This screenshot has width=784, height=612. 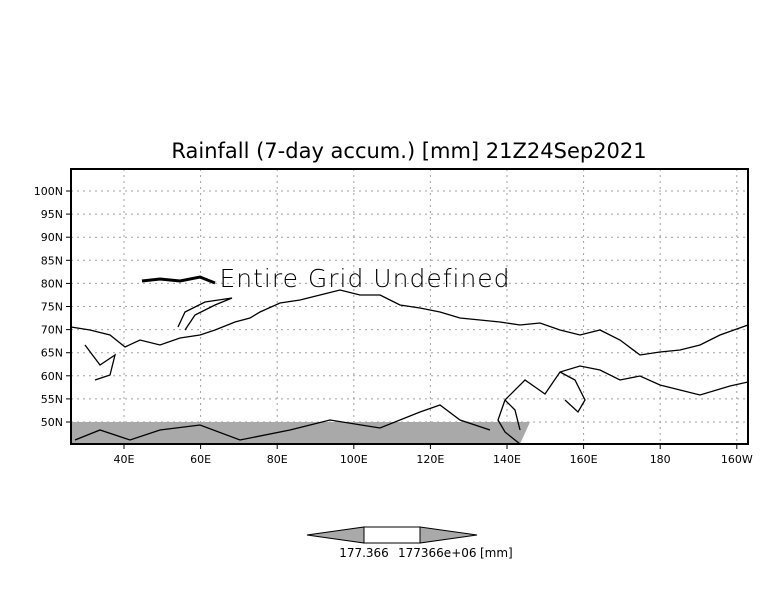 What do you see at coordinates (623, 405) in the screenshot?
I see `pacific-coast` at bounding box center [623, 405].